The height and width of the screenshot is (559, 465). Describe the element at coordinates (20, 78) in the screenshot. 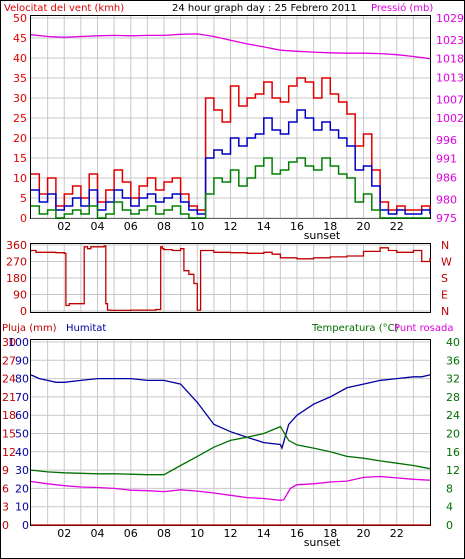

I see `wind-tick-label: 35` at that location.